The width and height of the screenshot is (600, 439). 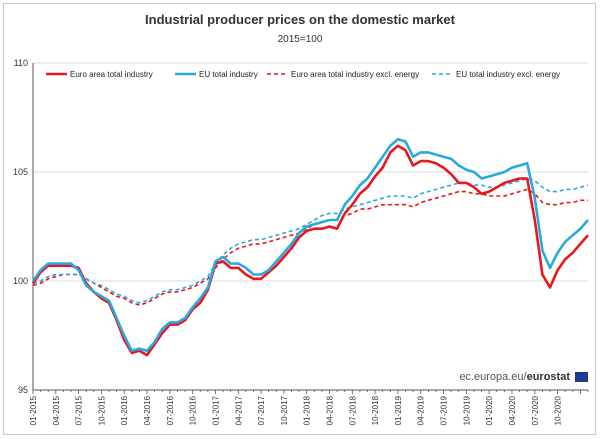 What do you see at coordinates (56, 410) in the screenshot?
I see `x-tick-label: 04-2015` at bounding box center [56, 410].